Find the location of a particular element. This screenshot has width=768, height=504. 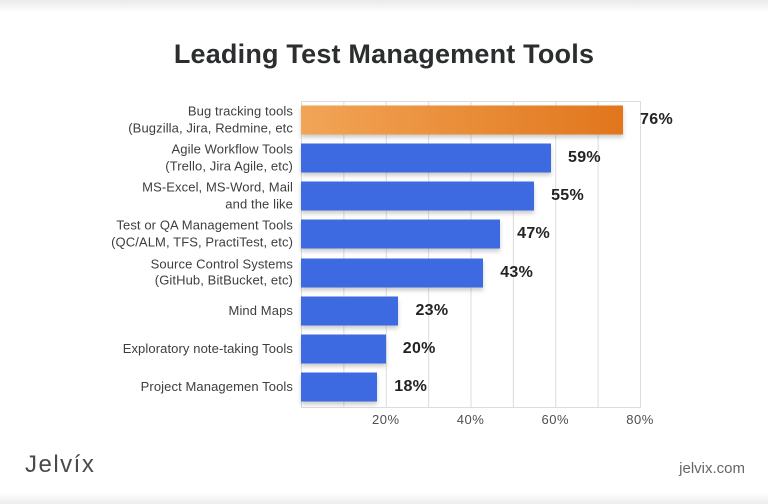

x-tick-label: 60% is located at coordinates (555, 419).